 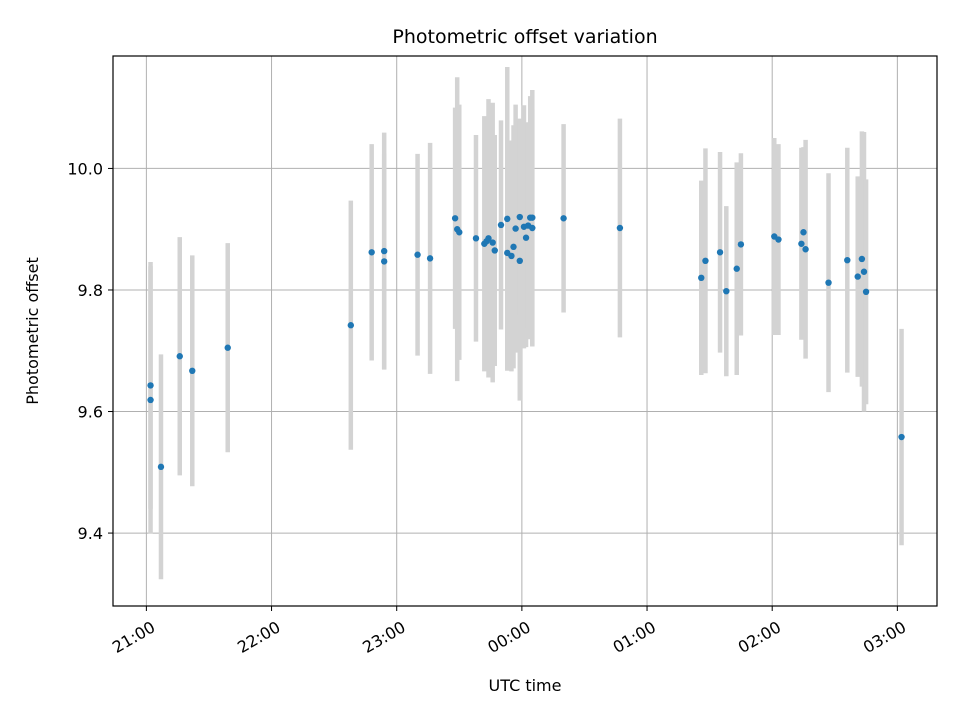 I want to click on x-tick-label: 02:00, so click(x=759, y=637).